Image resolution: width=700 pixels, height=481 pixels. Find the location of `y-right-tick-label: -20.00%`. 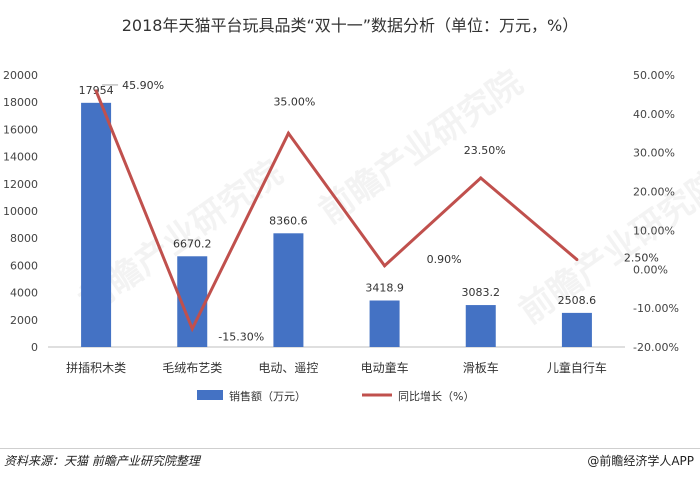

y-right-tick-label: -20.00% is located at coordinates (656, 347).